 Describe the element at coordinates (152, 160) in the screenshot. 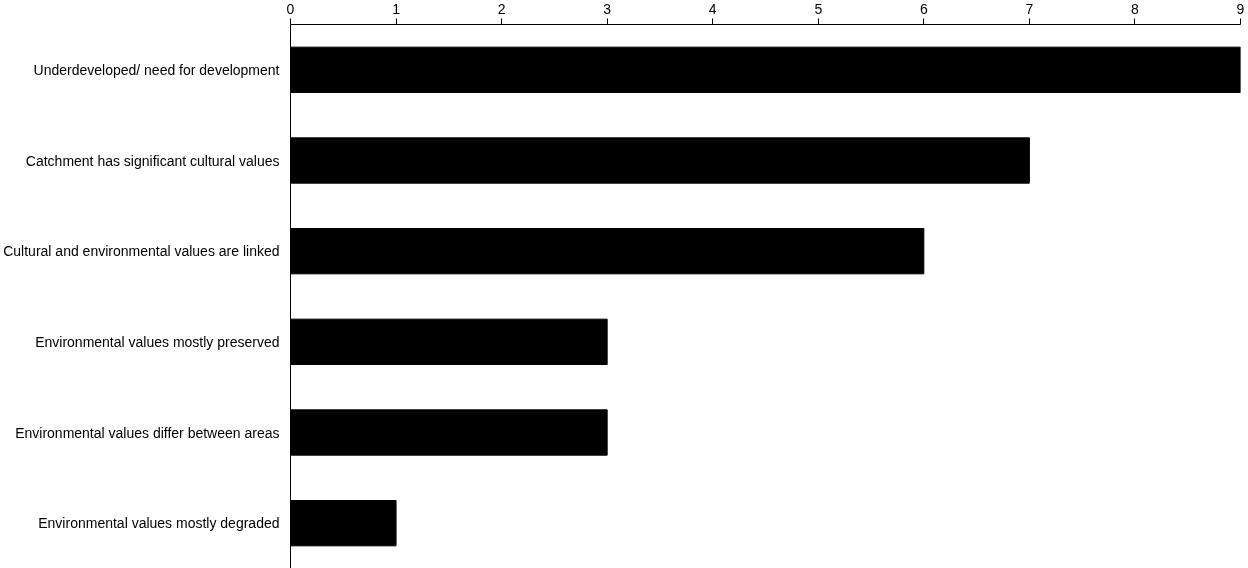

I see `y-tick-label: Catchment has significant cultural values` at that location.